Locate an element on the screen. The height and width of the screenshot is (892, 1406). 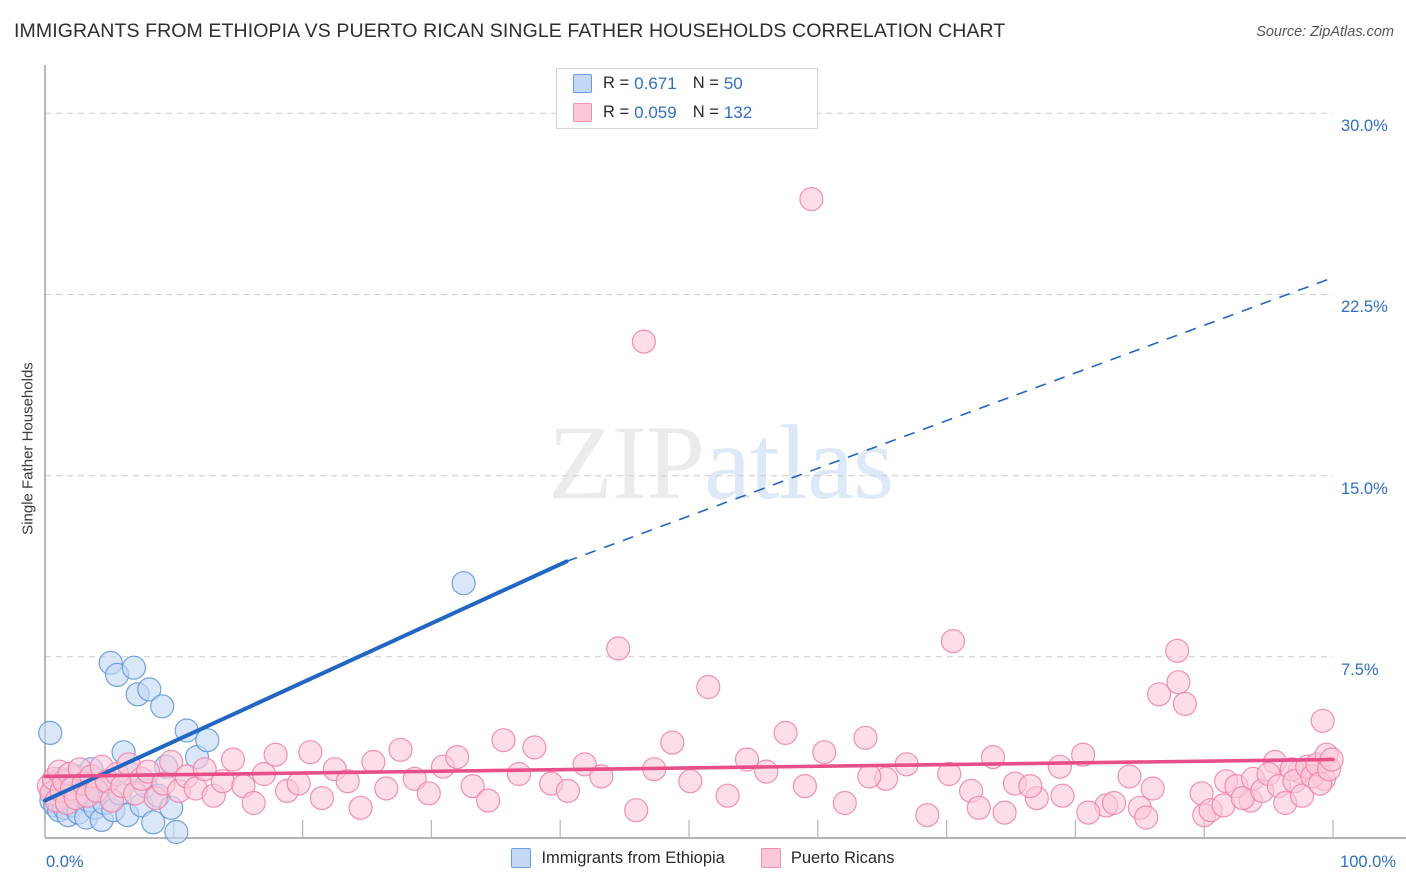
legend-label-ethiopia: Immigrants from Ethiopia is located at coordinates (633, 857).